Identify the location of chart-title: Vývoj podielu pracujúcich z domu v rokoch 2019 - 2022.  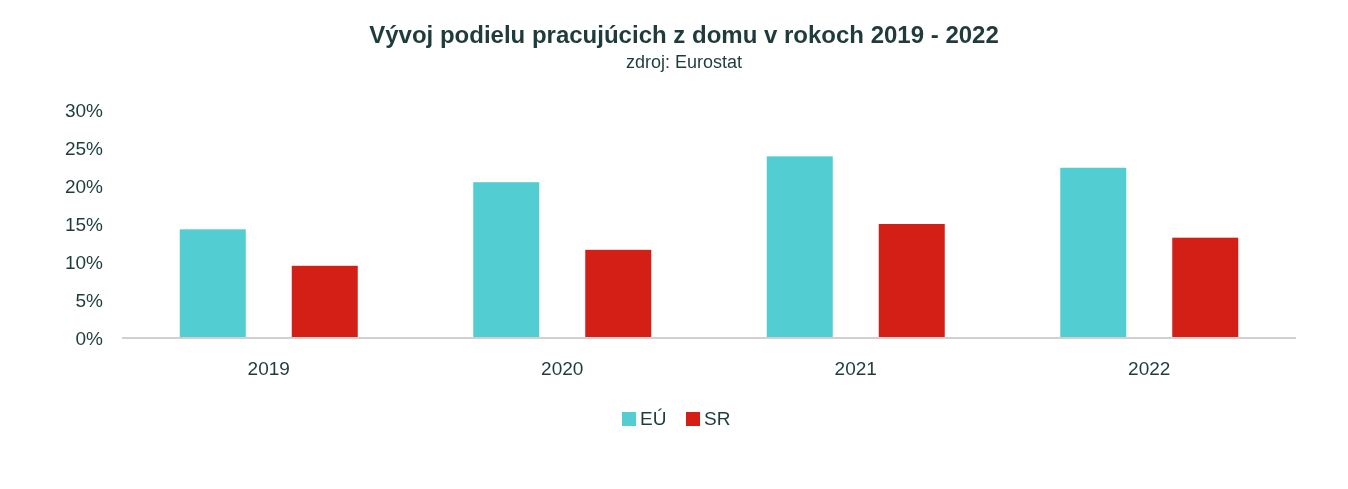
(684, 34).